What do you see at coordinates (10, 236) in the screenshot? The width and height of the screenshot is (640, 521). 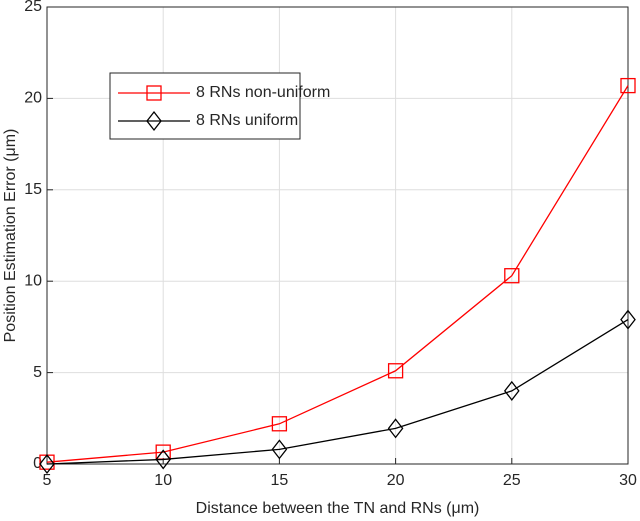 I see `y-axis-label: Position Estimation Error (μm)` at bounding box center [10, 236].